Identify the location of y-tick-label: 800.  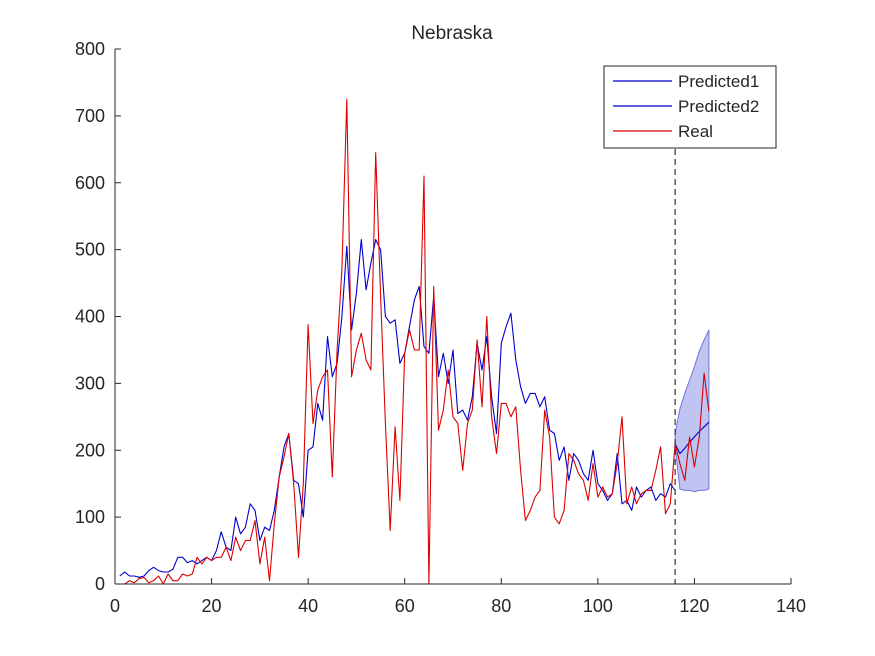
(90, 49).